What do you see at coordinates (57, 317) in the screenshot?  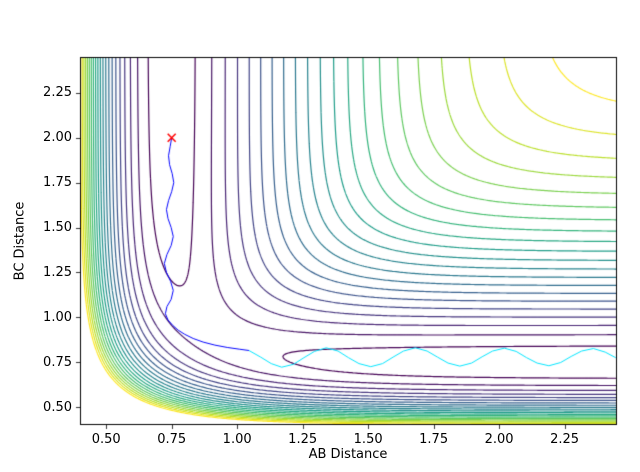 I see `y-tick-label: 1.00` at bounding box center [57, 317].